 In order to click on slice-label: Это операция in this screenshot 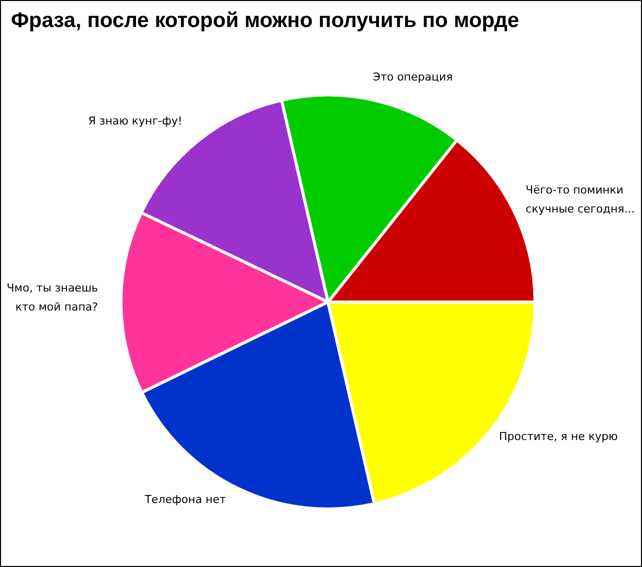, I will do `click(412, 77)`.